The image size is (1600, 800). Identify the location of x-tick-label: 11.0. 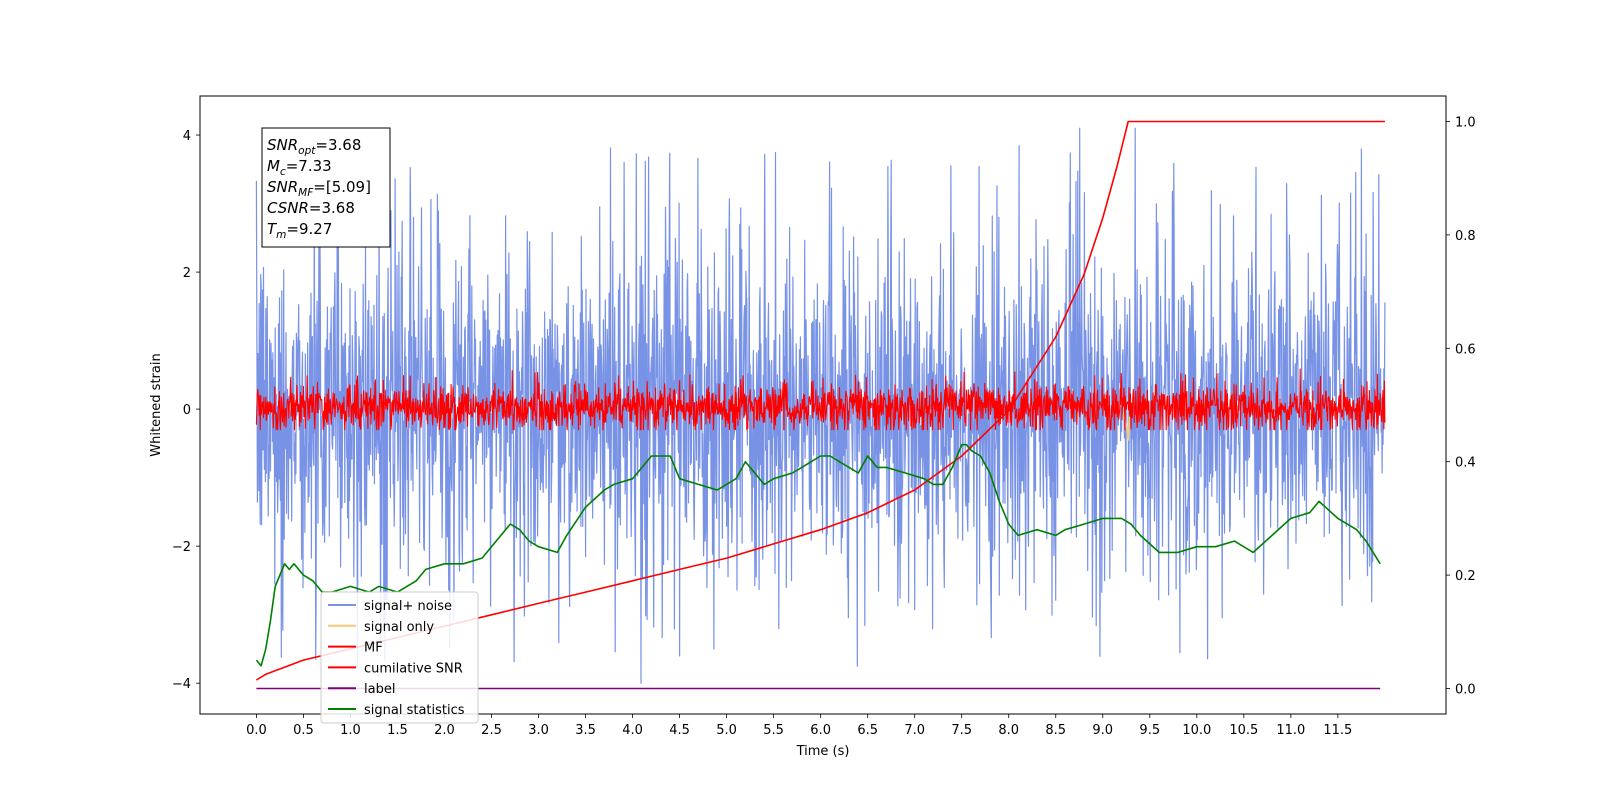
(1290, 730).